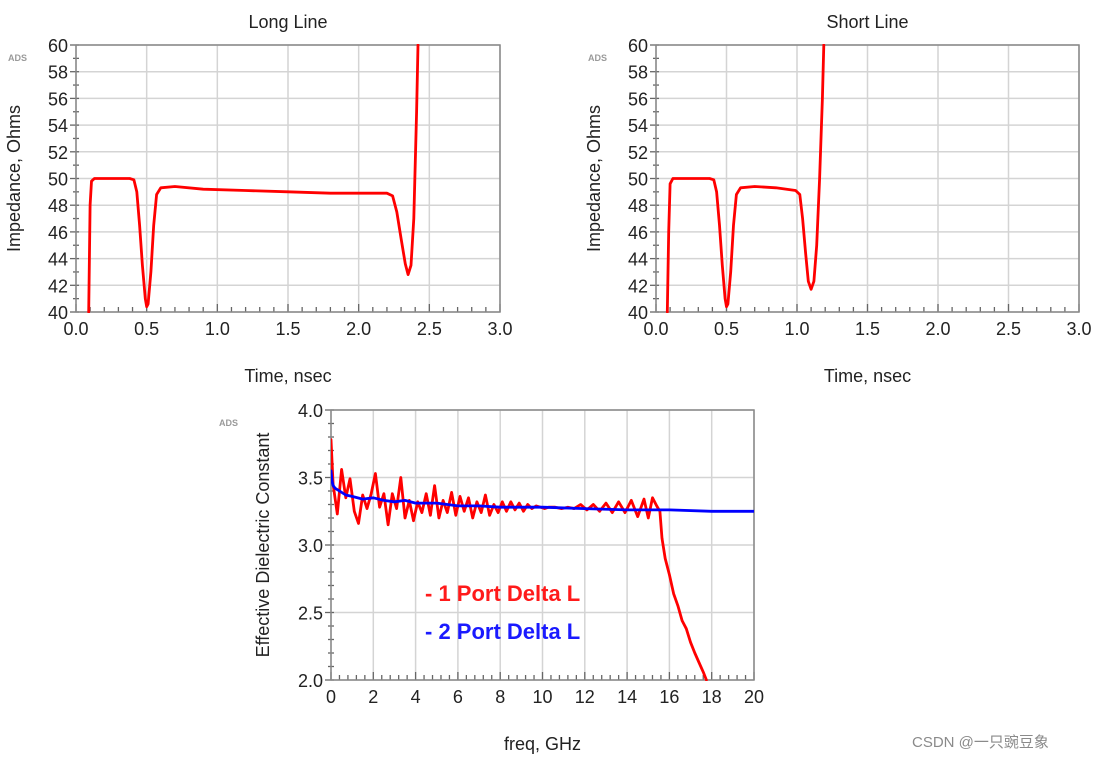 The height and width of the screenshot is (760, 1099). I want to click on x-tick-label: 4, so click(416, 697).